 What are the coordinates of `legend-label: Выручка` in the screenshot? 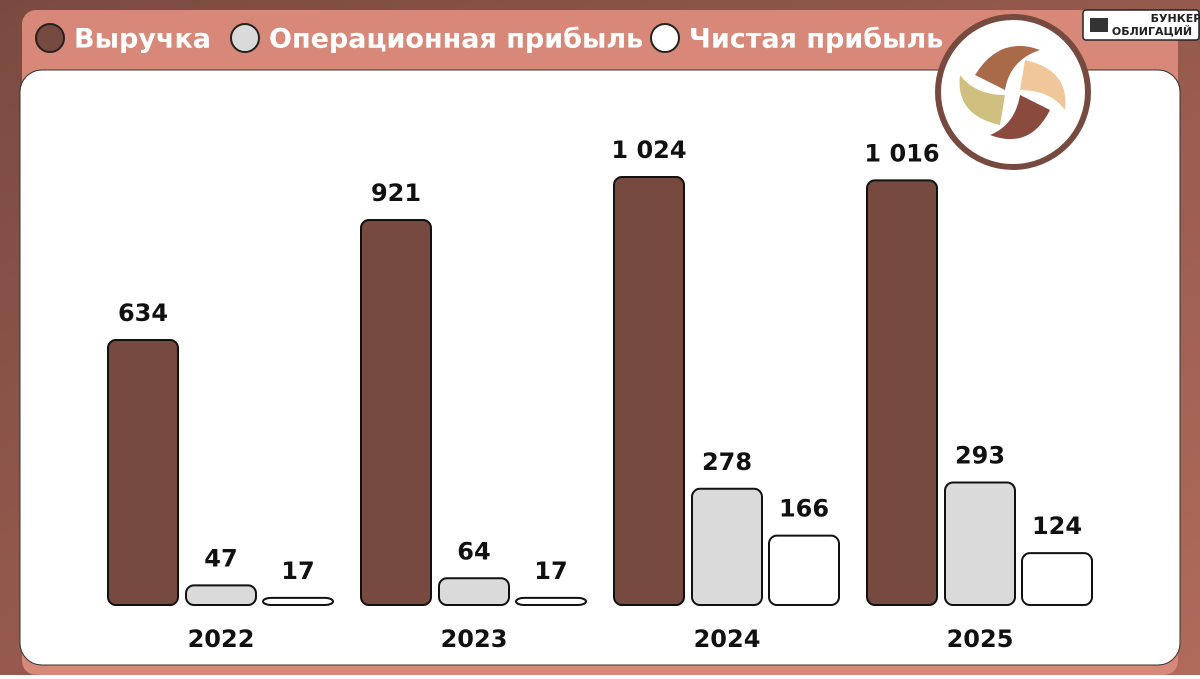 It's located at (142, 39).